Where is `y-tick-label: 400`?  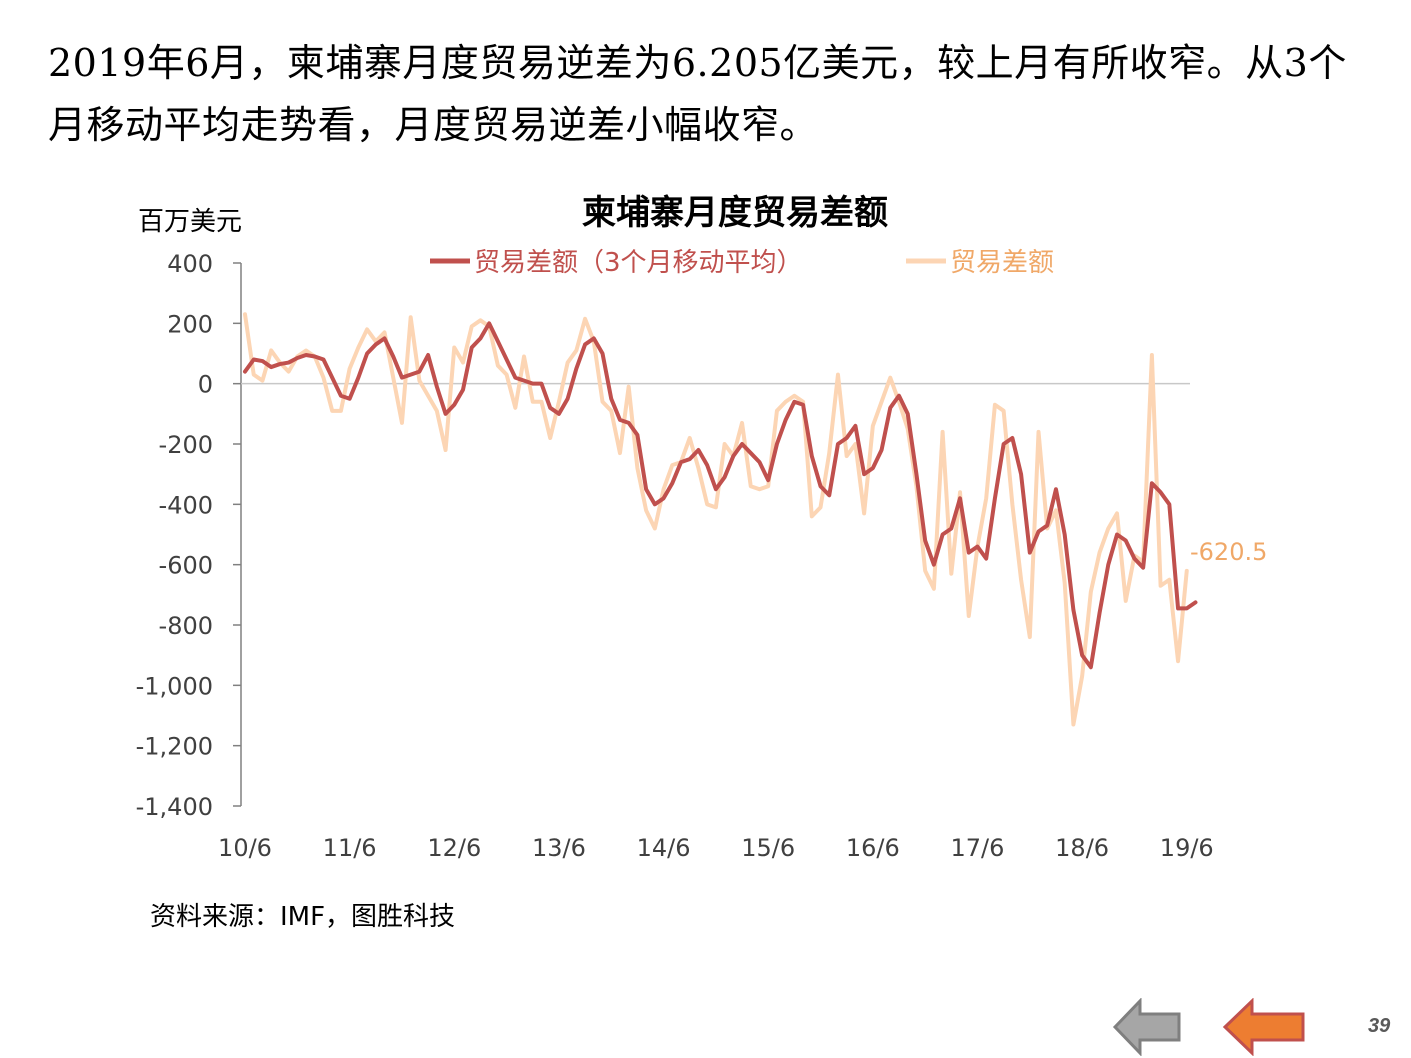 y-tick-label: 400 is located at coordinates (190, 264).